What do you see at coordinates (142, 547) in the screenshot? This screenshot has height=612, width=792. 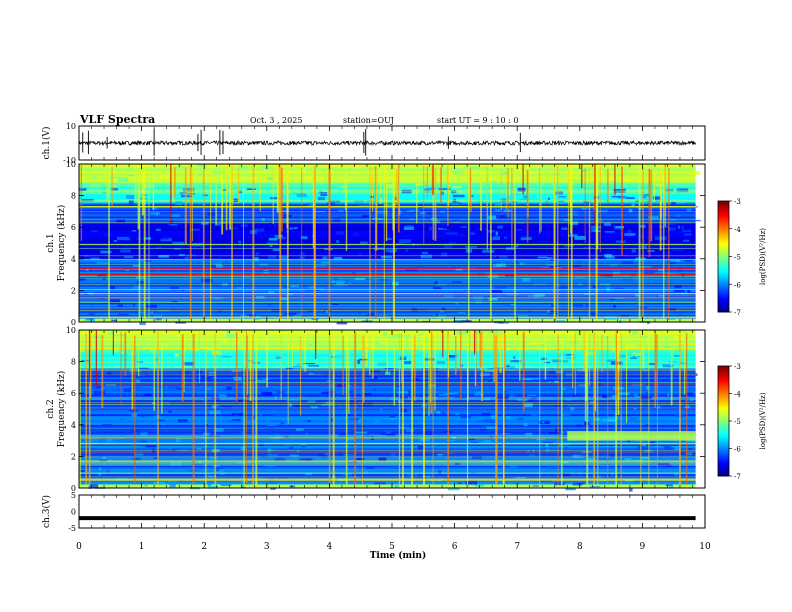 I see `x-tick-label: 1` at bounding box center [142, 547].